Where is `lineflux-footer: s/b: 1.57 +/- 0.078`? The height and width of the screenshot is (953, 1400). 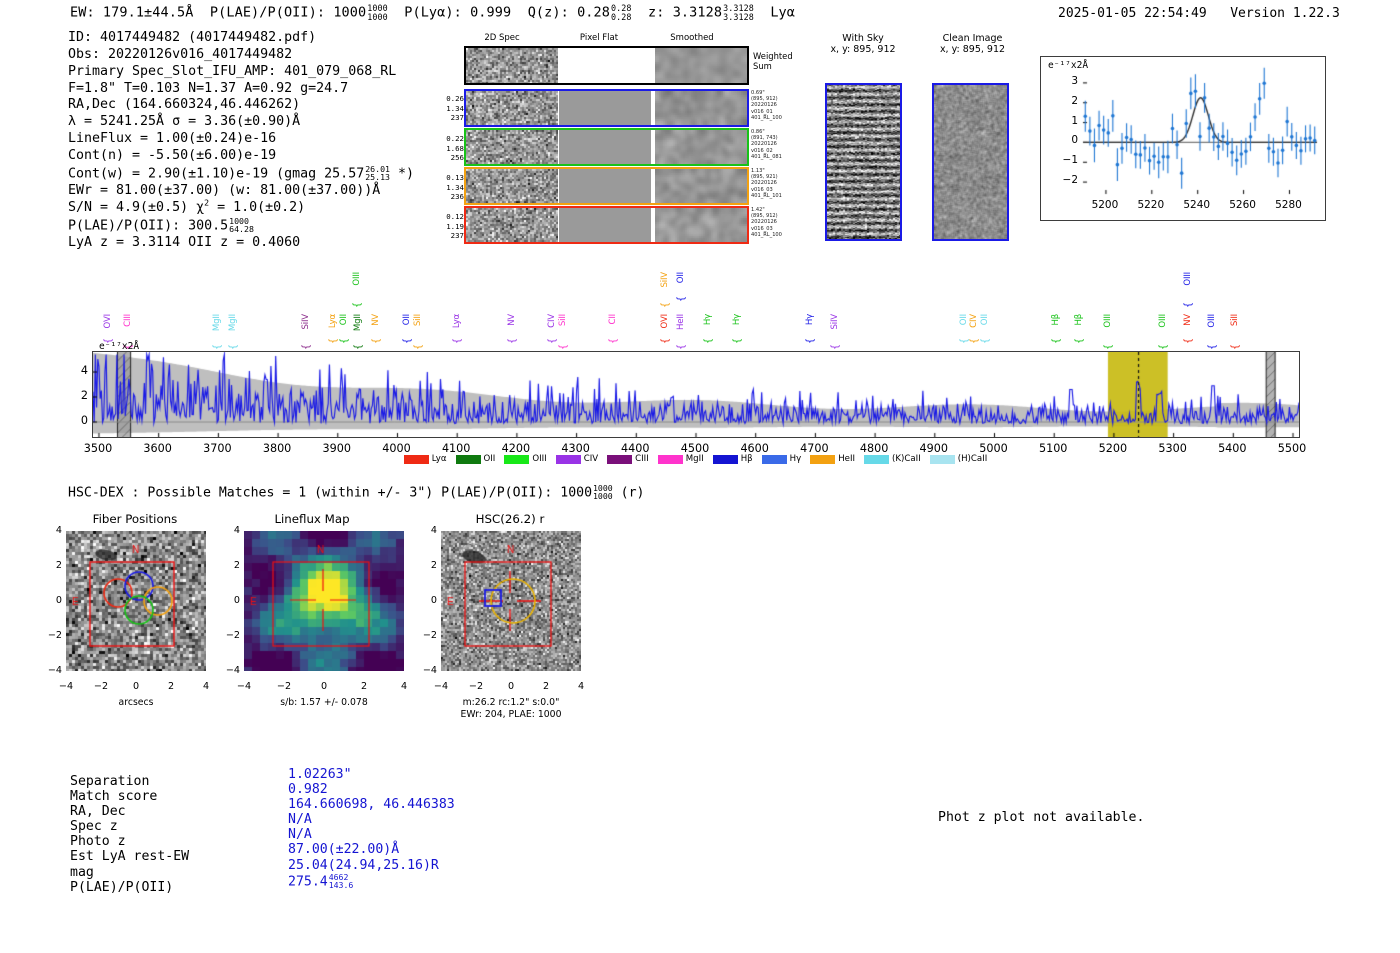
lineflux-footer: s/b: 1.57 +/- 0.078 is located at coordinates (324, 702).